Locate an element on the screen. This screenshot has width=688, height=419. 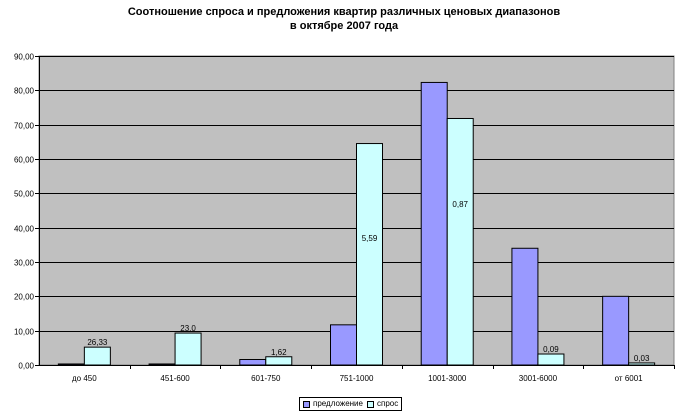
y-tick-label: 0,00 is located at coordinates (26, 366).